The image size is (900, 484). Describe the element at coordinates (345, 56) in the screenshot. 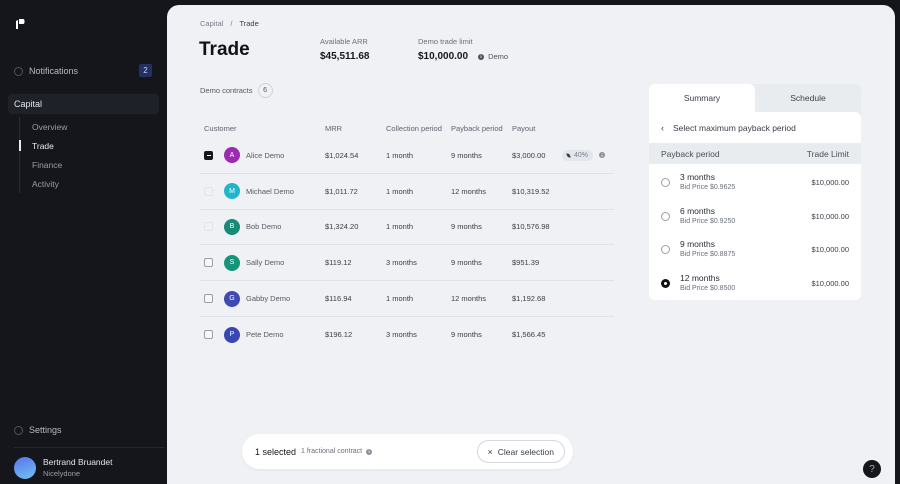

I see `available-arr-value: $45,511.68` at that location.